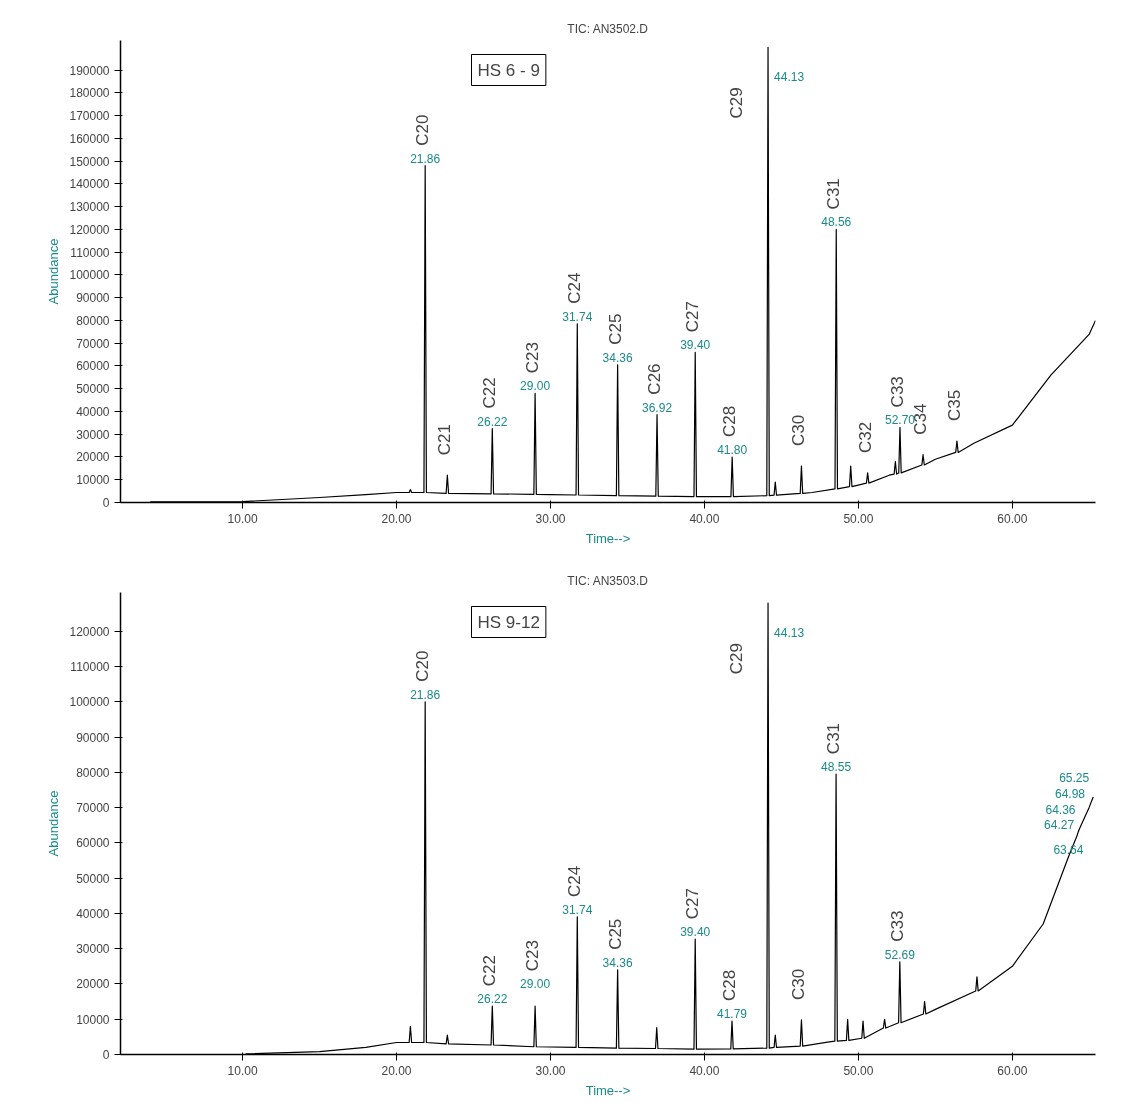 Image resolution: width=1132 pixels, height=1110 pixels. What do you see at coordinates (836, 767) in the screenshot?
I see `annotation: 48.55` at bounding box center [836, 767].